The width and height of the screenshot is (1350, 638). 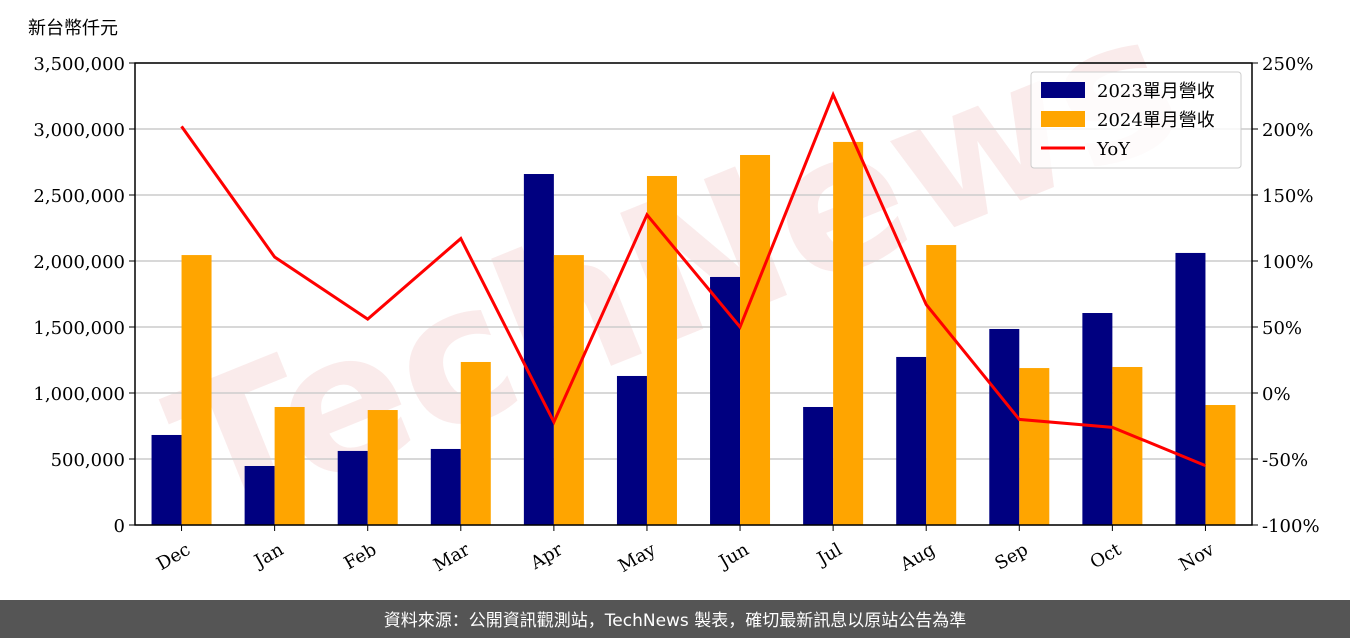 I want to click on x-tick-label: Aug, so click(x=917, y=557).